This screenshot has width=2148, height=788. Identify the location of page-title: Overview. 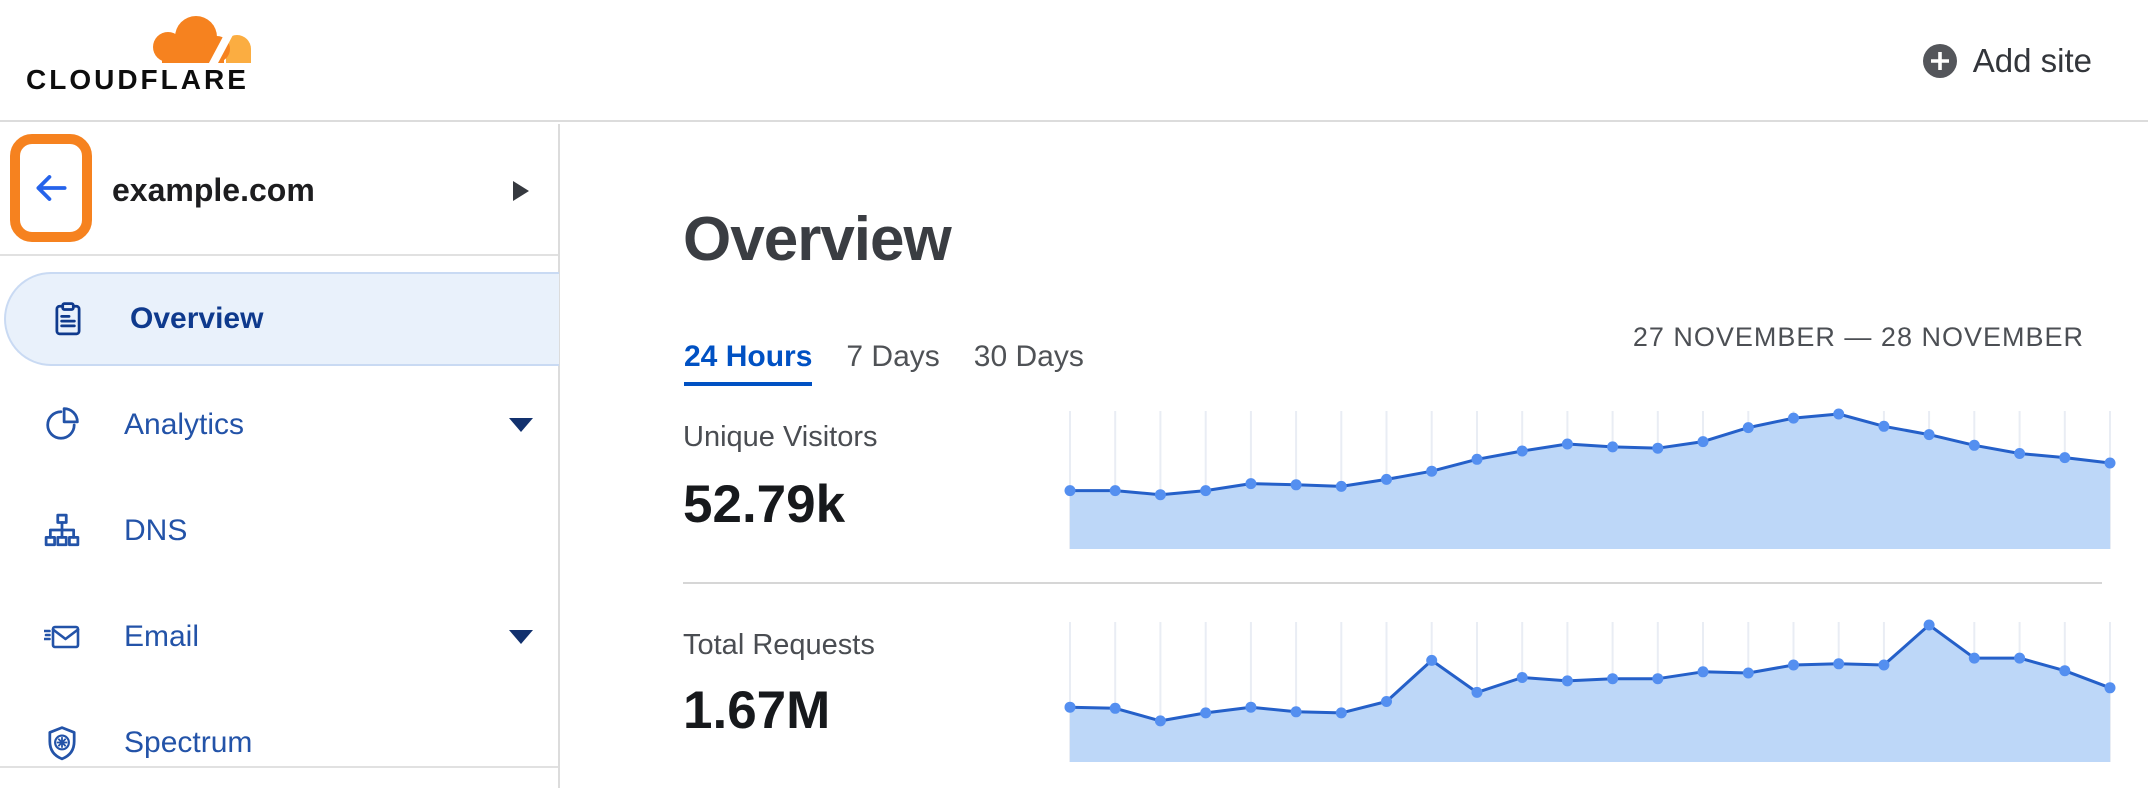
(817, 239).